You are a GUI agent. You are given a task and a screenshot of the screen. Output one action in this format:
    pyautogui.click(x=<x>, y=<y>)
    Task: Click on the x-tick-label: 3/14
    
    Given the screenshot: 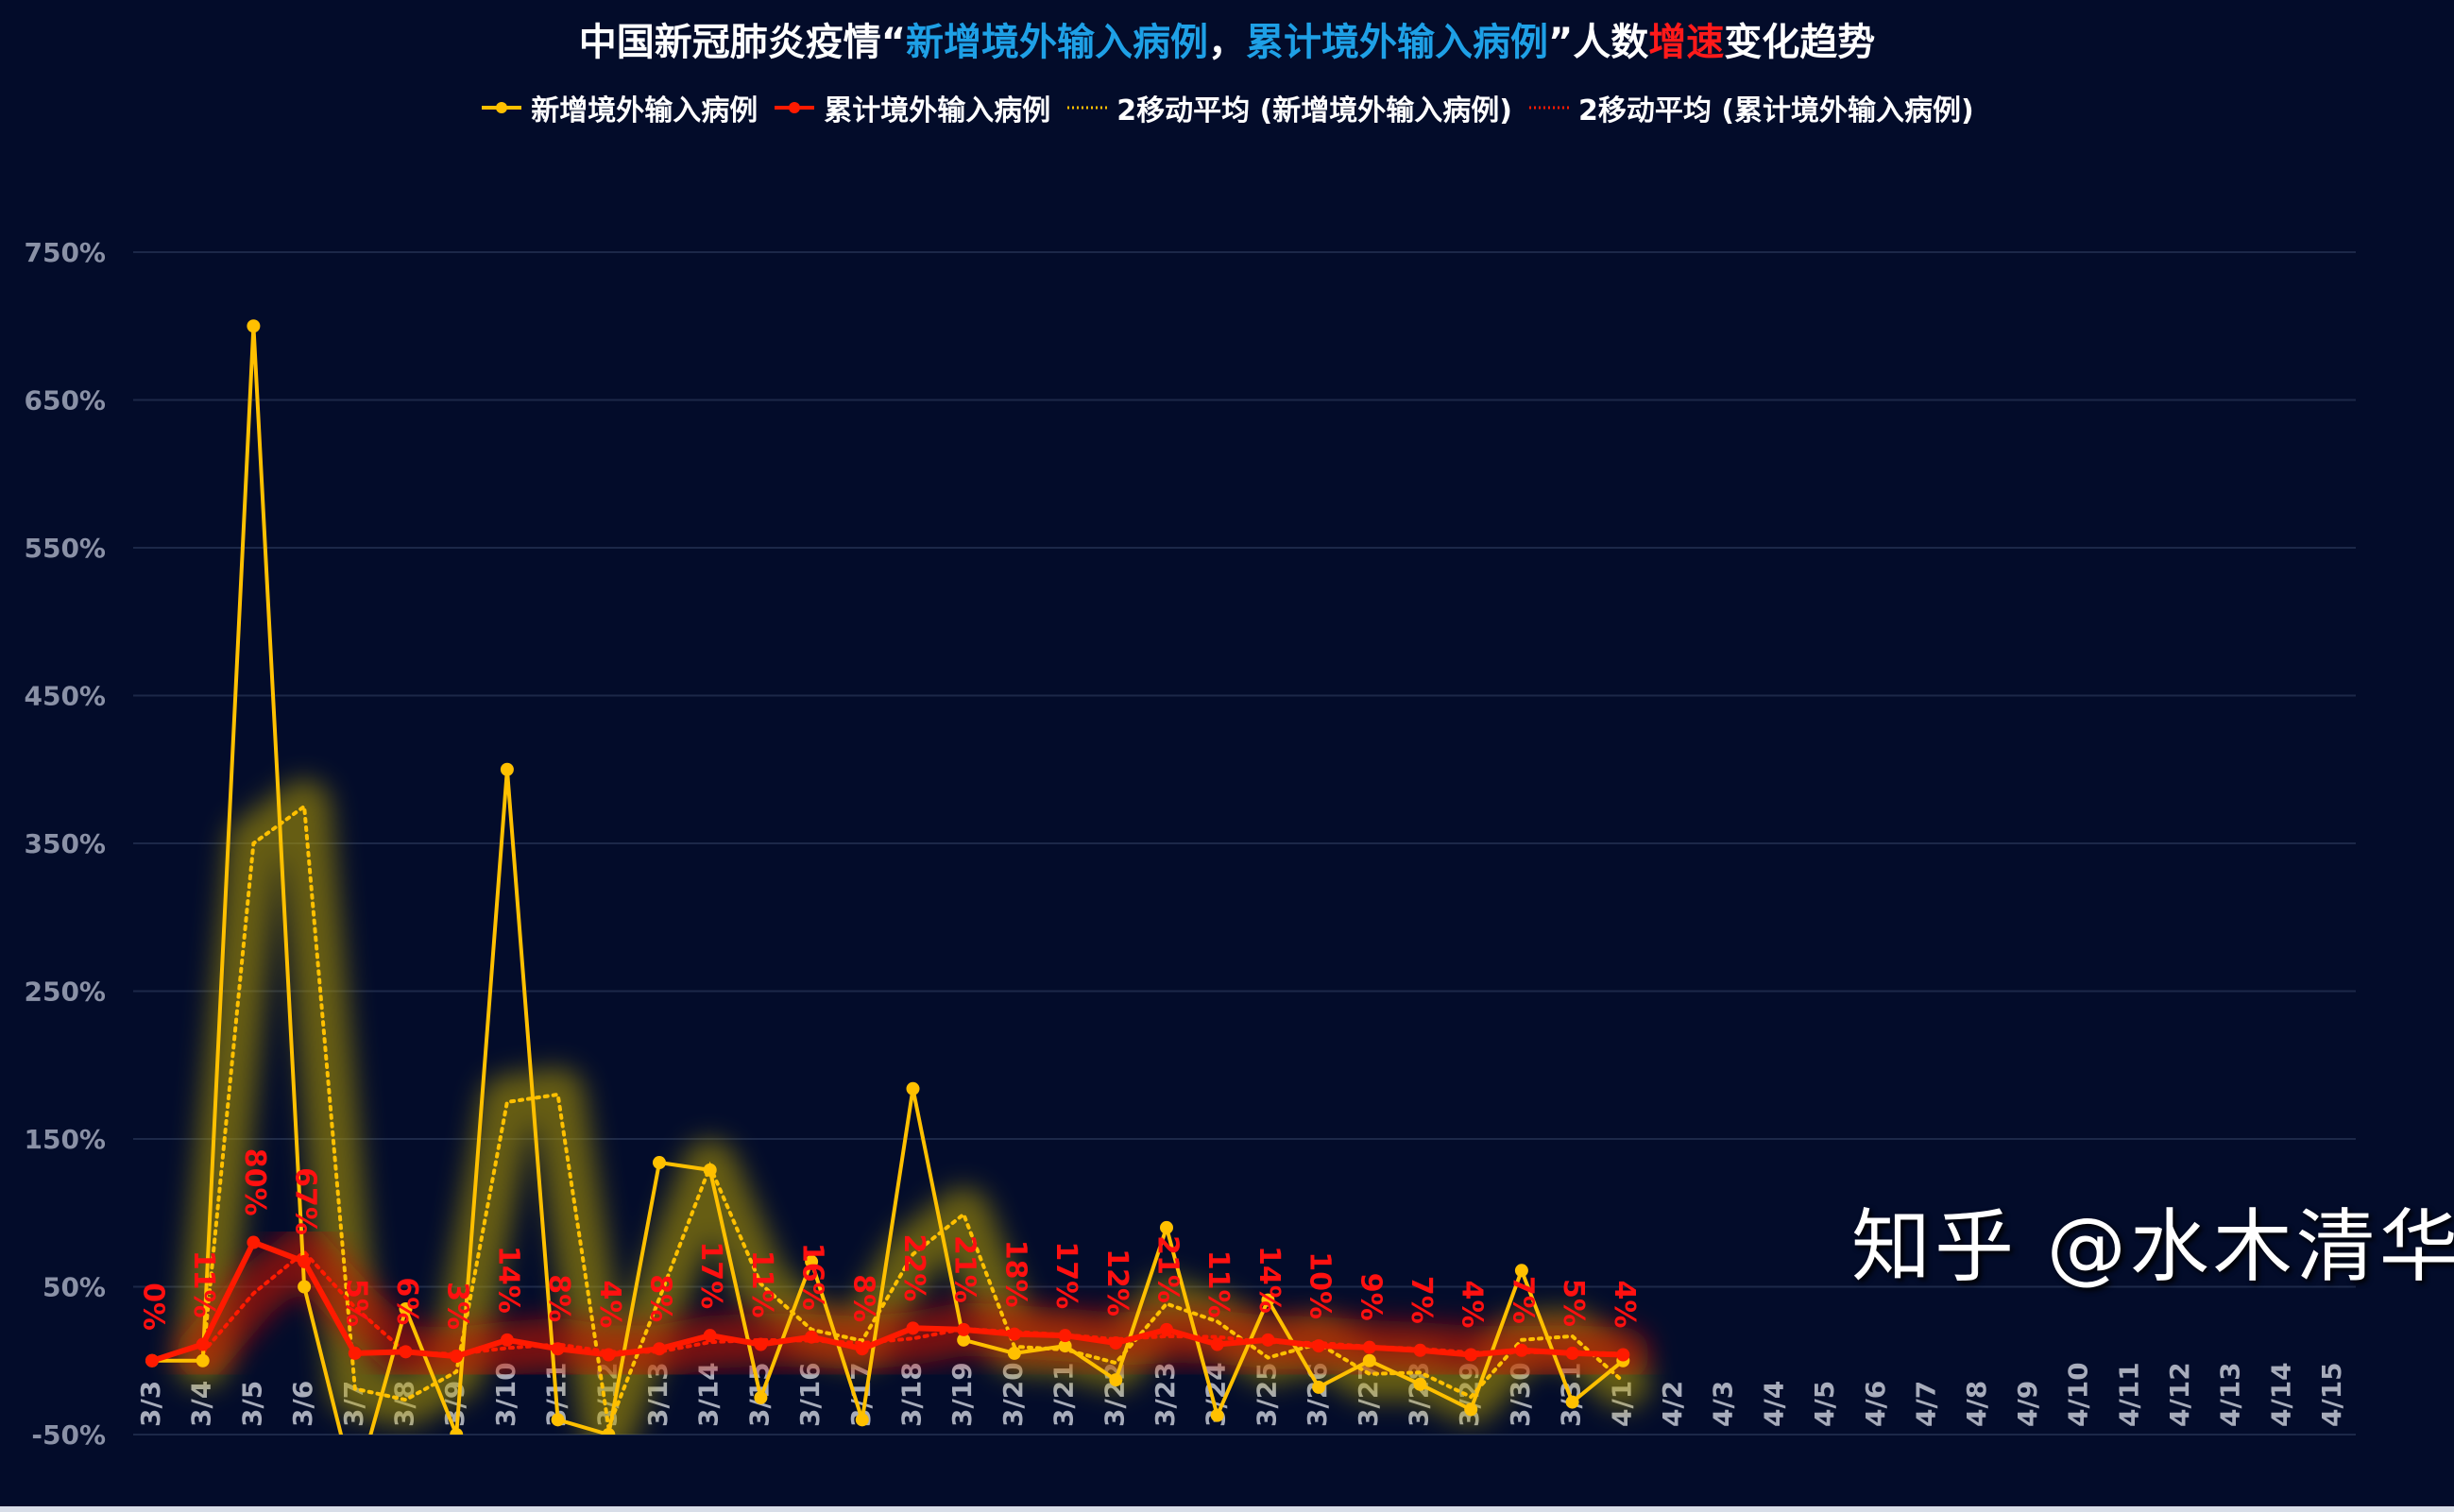 What is the action you would take?
    pyautogui.click(x=708, y=1394)
    